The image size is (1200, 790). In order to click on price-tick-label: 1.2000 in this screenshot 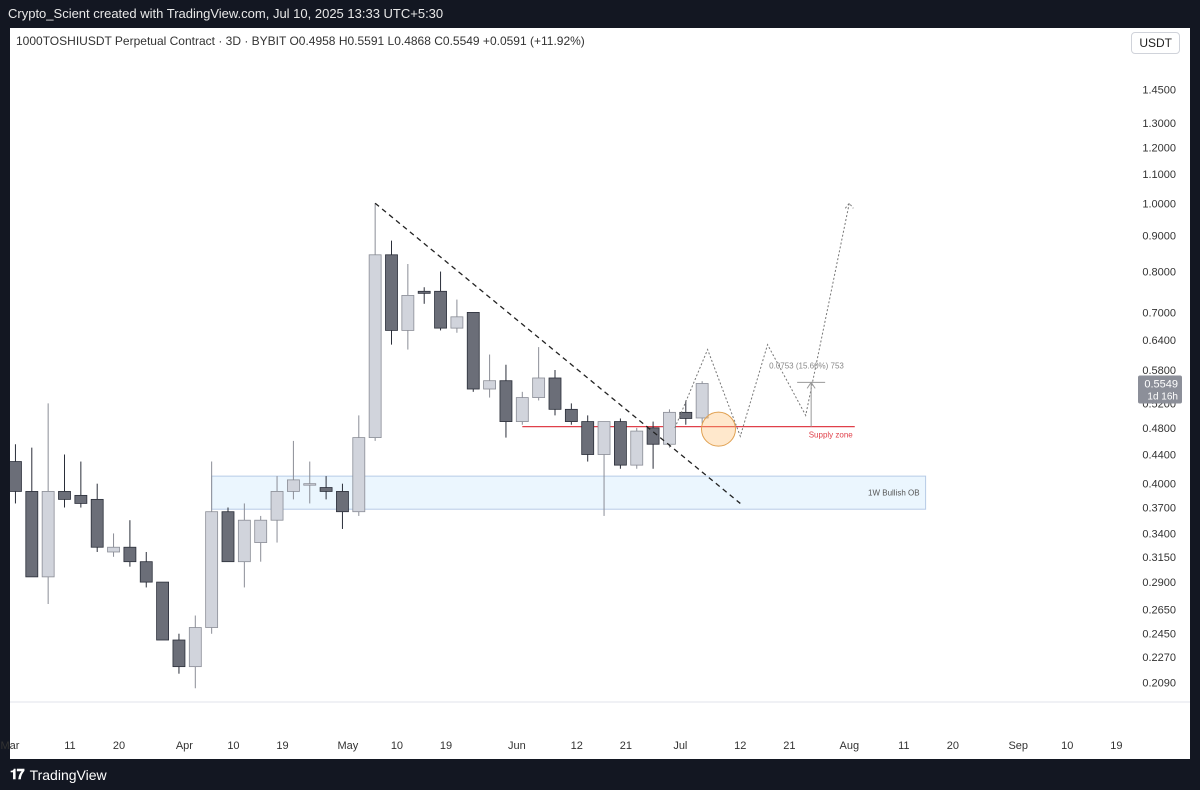, I will do `click(1159, 148)`.